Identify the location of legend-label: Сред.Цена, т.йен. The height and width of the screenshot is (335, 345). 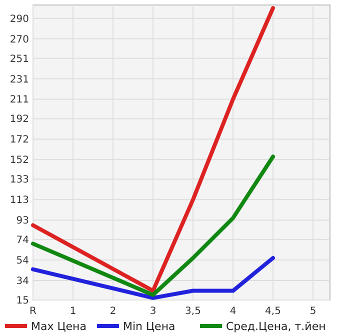
(276, 326).